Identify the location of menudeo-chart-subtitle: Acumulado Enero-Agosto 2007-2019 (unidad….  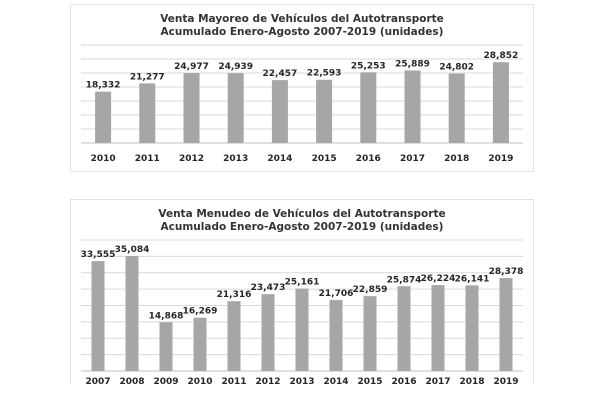
(302, 227).